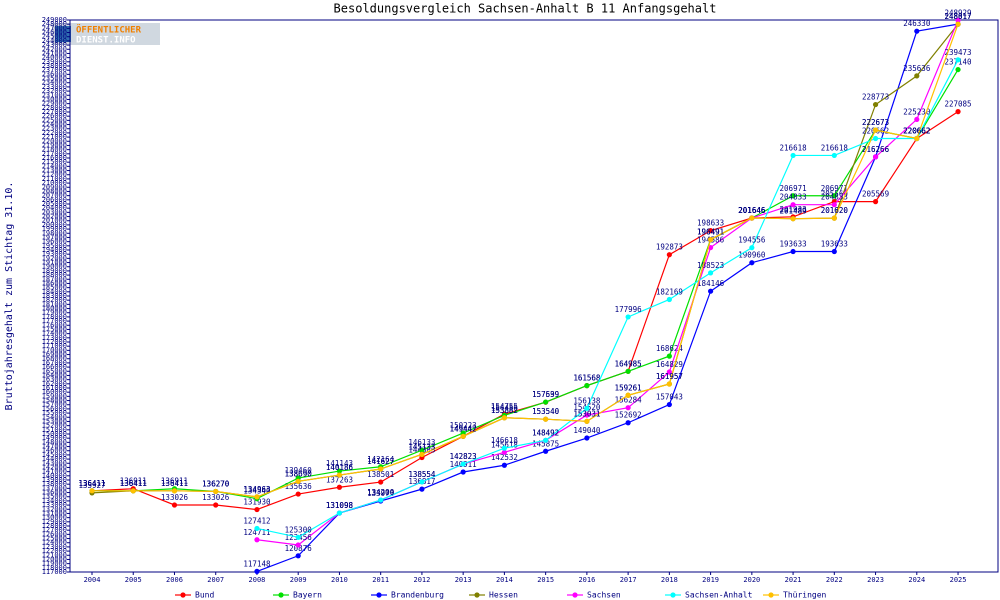  I want to click on legend-label: Hessen, so click(503, 595).